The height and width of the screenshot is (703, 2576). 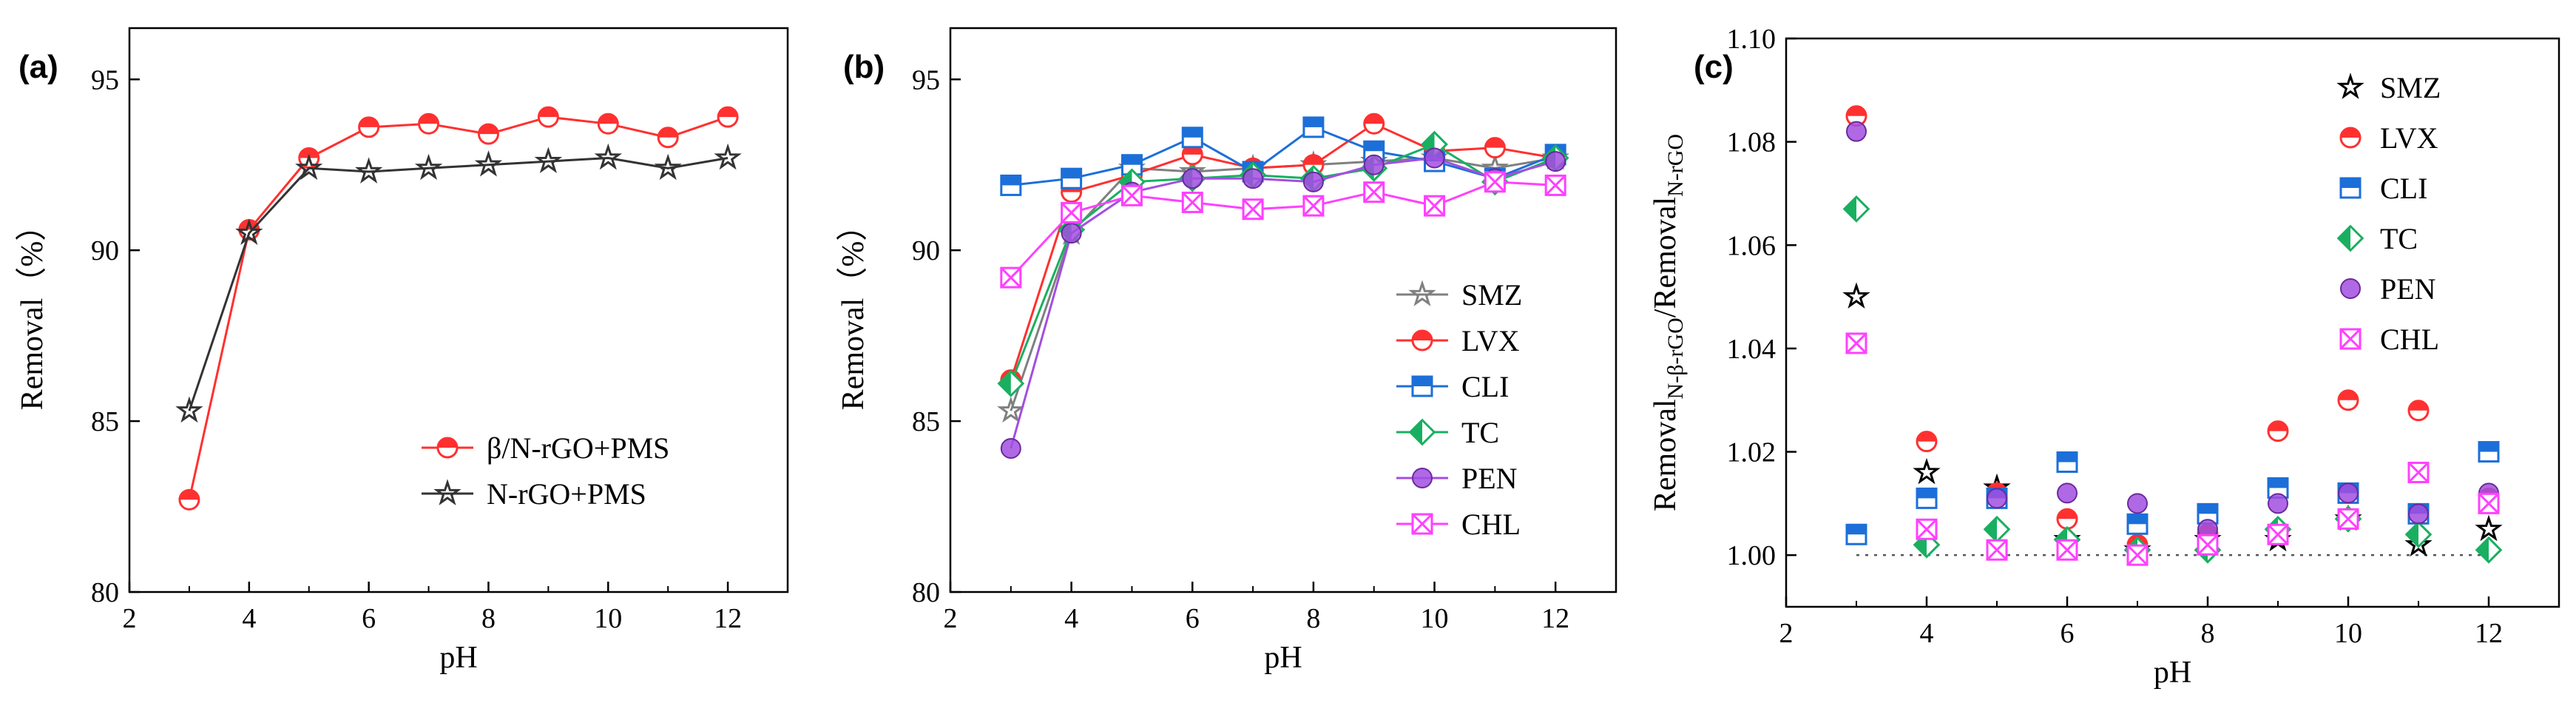 What do you see at coordinates (1752, 142) in the screenshot?
I see `y-tick-label: 1.08` at bounding box center [1752, 142].